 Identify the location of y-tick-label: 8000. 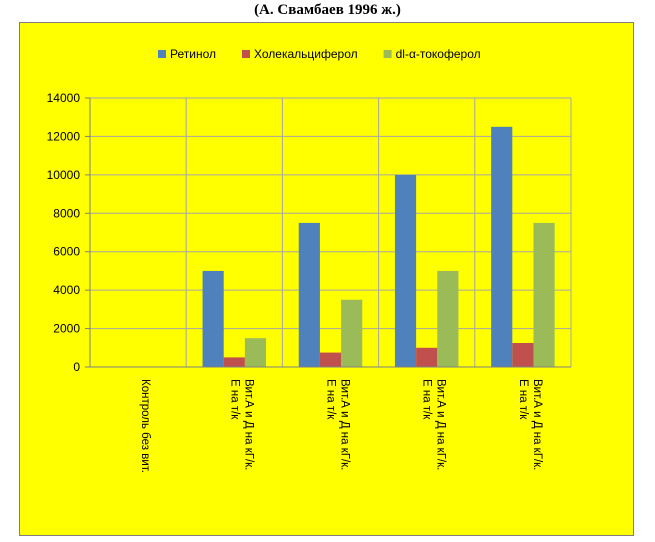
(66, 213).